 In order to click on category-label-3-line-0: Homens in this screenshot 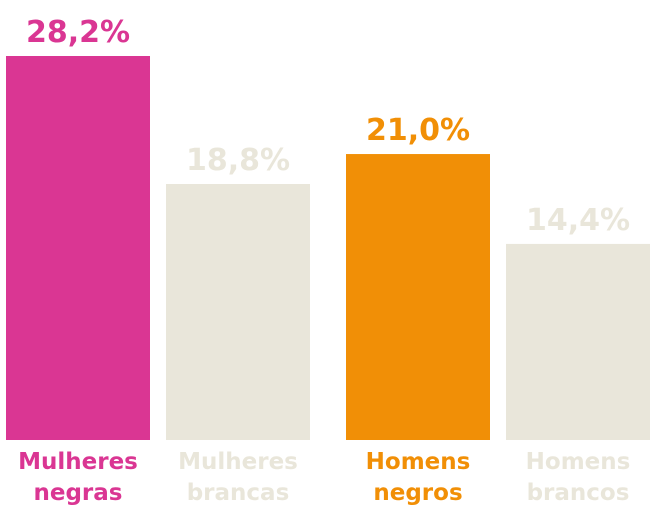, I will do `click(578, 462)`.